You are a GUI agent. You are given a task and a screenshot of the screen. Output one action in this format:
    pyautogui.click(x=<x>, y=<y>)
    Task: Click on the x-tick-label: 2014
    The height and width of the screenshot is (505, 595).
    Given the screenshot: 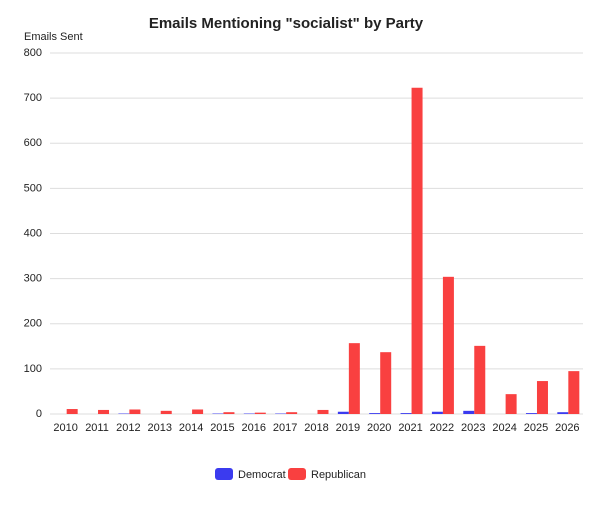 What is the action you would take?
    pyautogui.click(x=191, y=428)
    